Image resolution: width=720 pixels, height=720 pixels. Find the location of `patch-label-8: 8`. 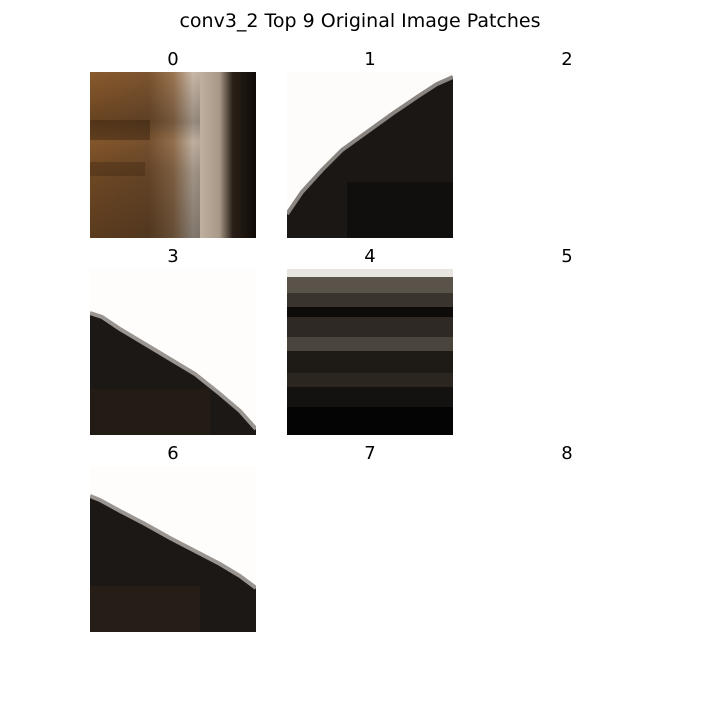

patch-label-8: 8 is located at coordinates (567, 453).